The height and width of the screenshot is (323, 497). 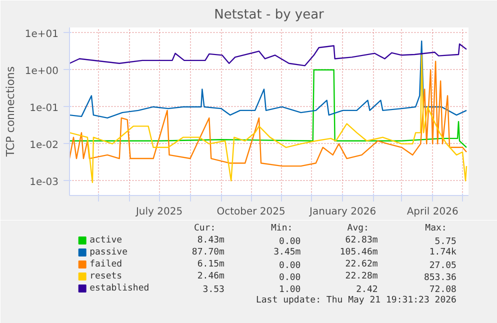 I want to click on text: 62.83m, so click(x=361, y=241).